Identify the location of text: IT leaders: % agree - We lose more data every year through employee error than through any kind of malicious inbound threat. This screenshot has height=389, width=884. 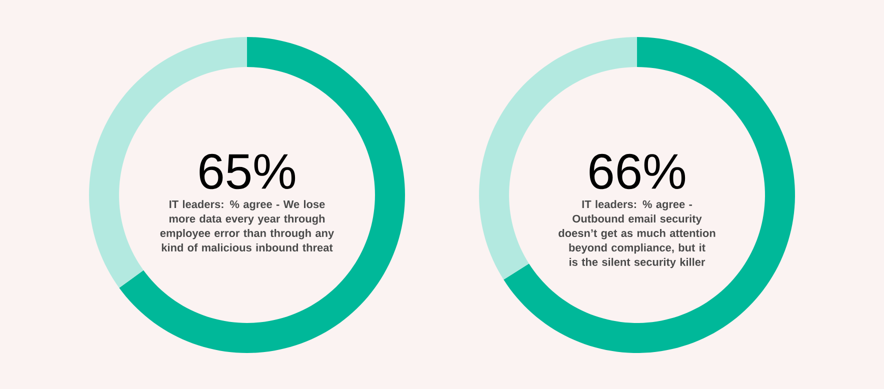
(247, 226).